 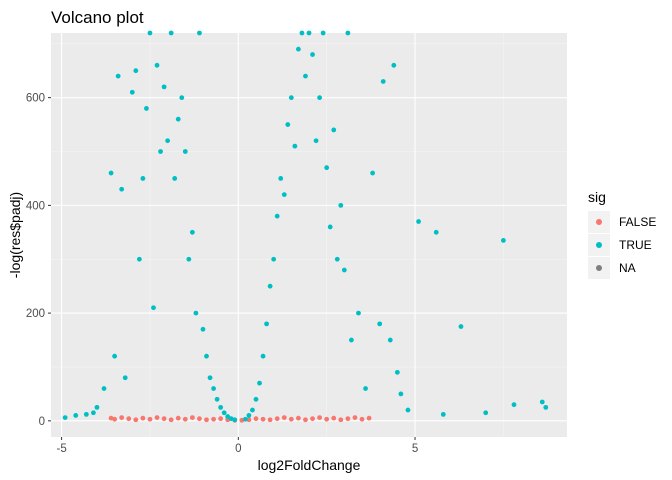 I want to click on x-tick-label: 0, so click(x=238, y=449).